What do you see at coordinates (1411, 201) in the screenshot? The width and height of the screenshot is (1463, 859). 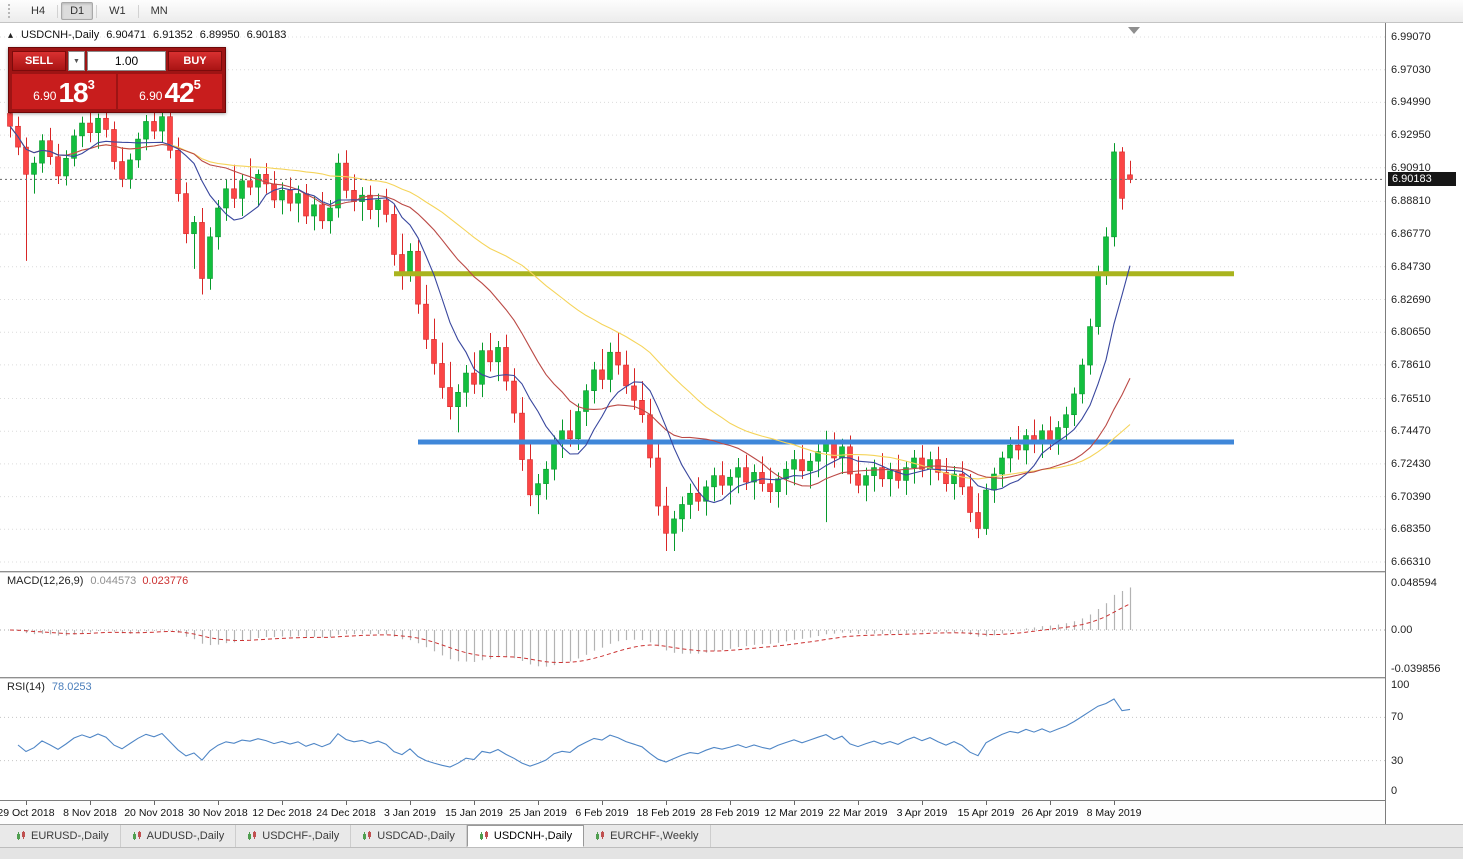 I see `price-axis-label: 6.88810` at bounding box center [1411, 201].